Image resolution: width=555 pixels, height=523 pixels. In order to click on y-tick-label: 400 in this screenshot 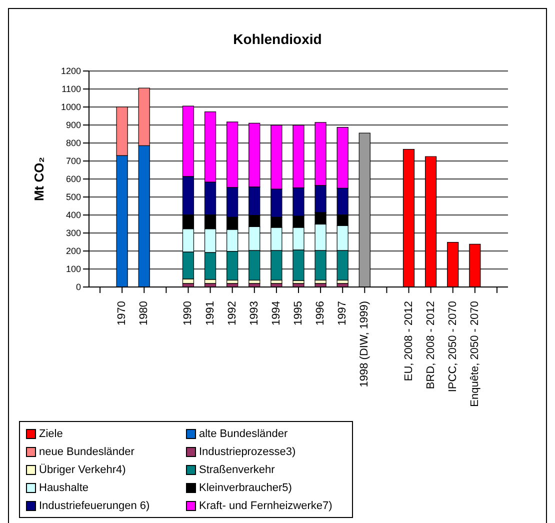, I will do `click(73, 215)`.